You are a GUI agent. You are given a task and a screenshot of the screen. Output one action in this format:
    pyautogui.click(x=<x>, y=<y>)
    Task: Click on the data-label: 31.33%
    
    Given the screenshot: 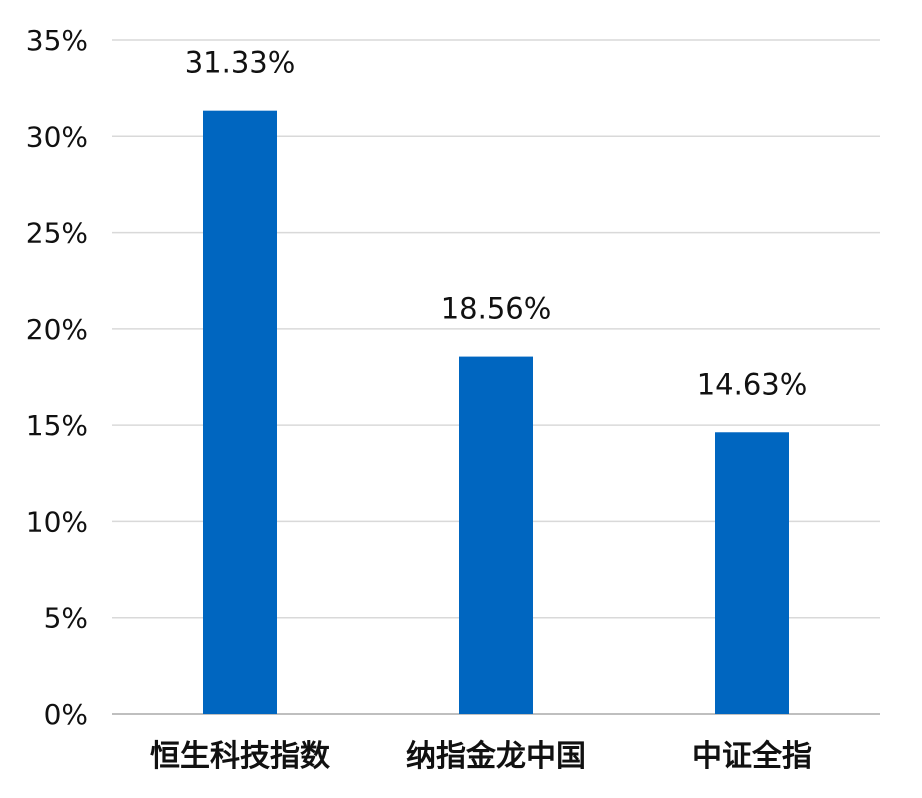 What is the action you would take?
    pyautogui.click(x=240, y=63)
    